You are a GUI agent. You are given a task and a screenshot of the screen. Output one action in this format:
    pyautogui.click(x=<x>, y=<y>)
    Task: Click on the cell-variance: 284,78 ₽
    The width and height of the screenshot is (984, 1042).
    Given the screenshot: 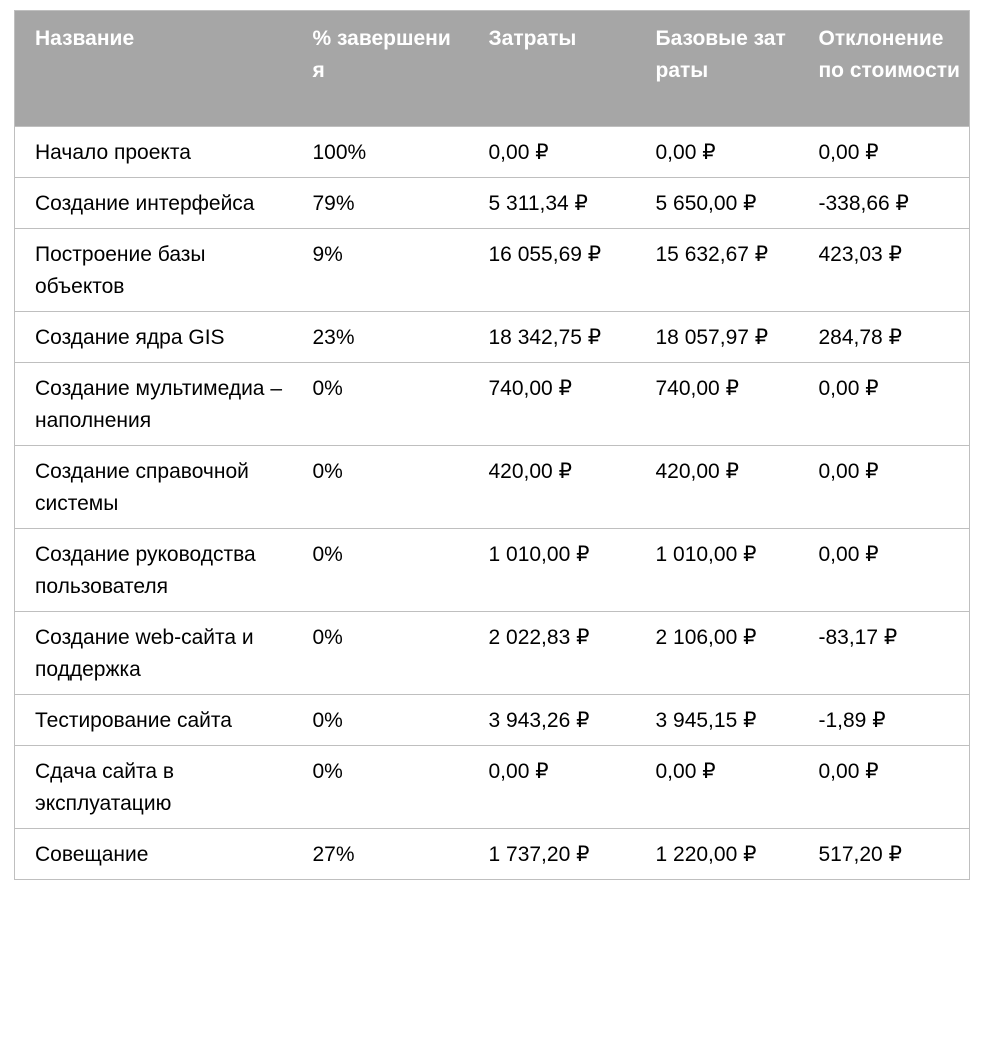 What is the action you would take?
    pyautogui.click(x=884, y=337)
    